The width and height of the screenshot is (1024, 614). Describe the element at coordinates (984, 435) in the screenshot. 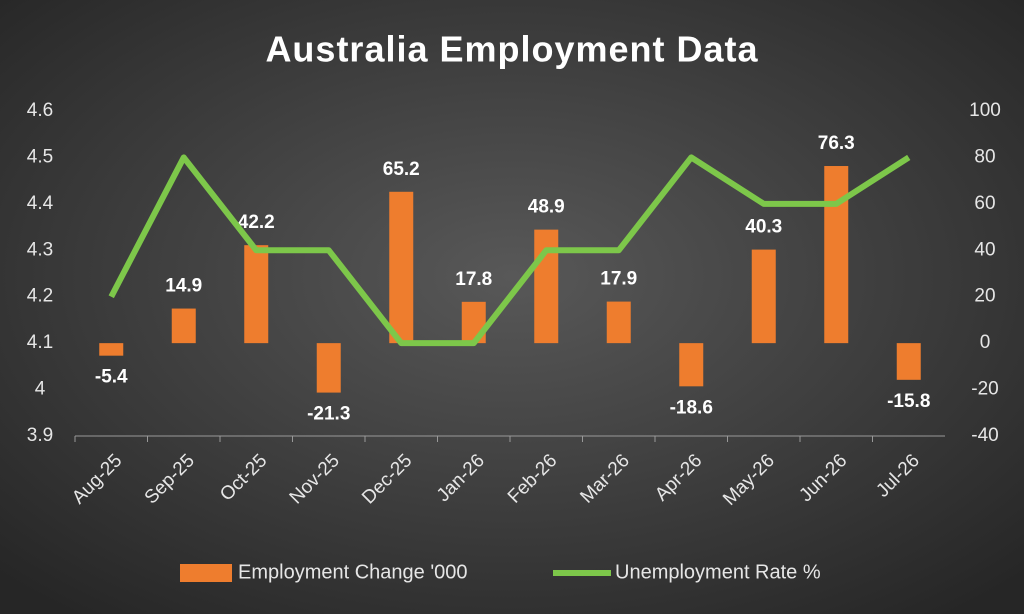

I see `y2-tick-label: -40` at that location.